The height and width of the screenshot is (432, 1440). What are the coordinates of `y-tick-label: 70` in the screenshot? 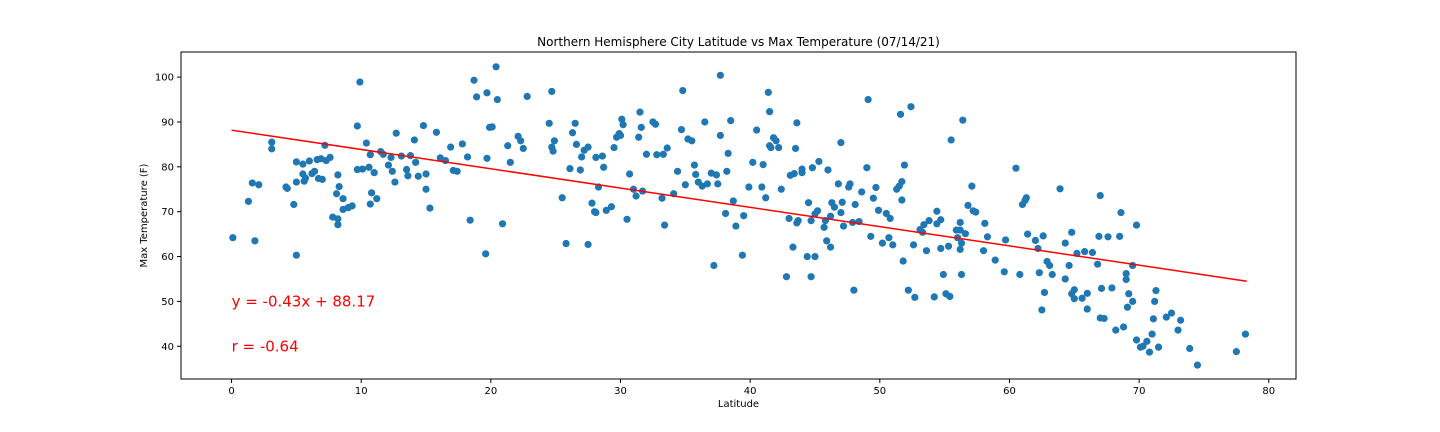 It's located at (167, 212).